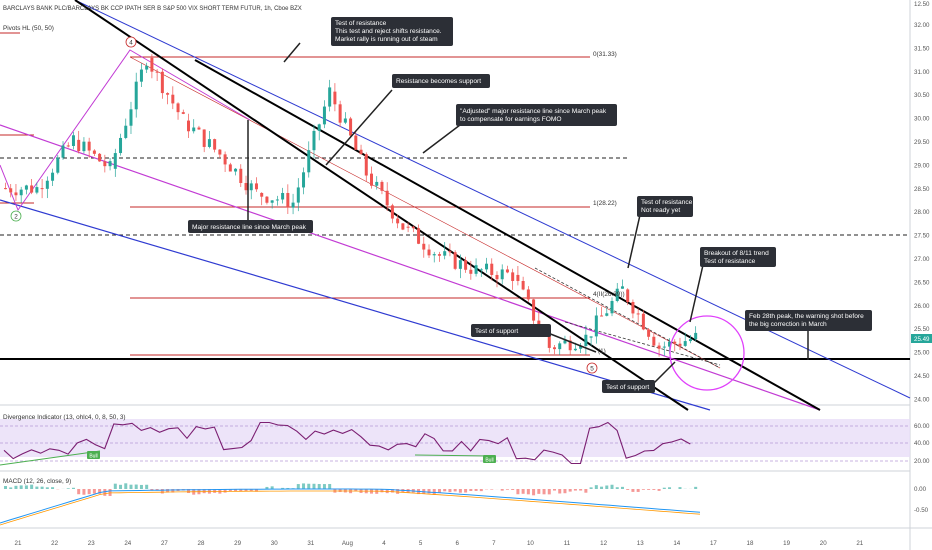  Describe the element at coordinates (37, 481) in the screenshot. I see `macd-label: MACD (12, 26, close, 9)` at that location.